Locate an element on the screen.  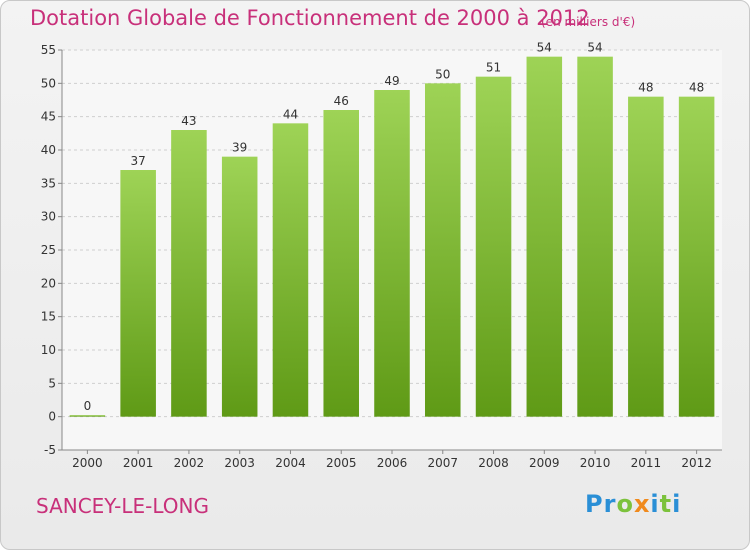
y-tick-label: 45 is located at coordinates (48, 117).